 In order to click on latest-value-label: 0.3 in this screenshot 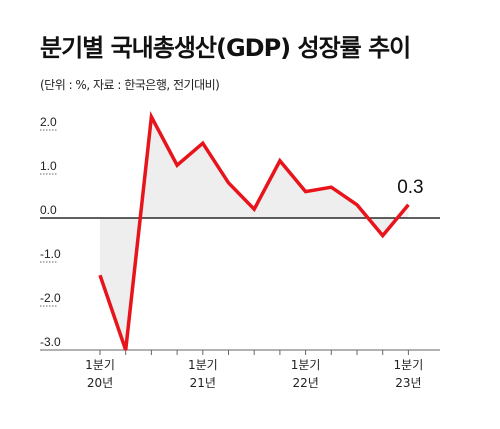, I will do `click(410, 187)`.